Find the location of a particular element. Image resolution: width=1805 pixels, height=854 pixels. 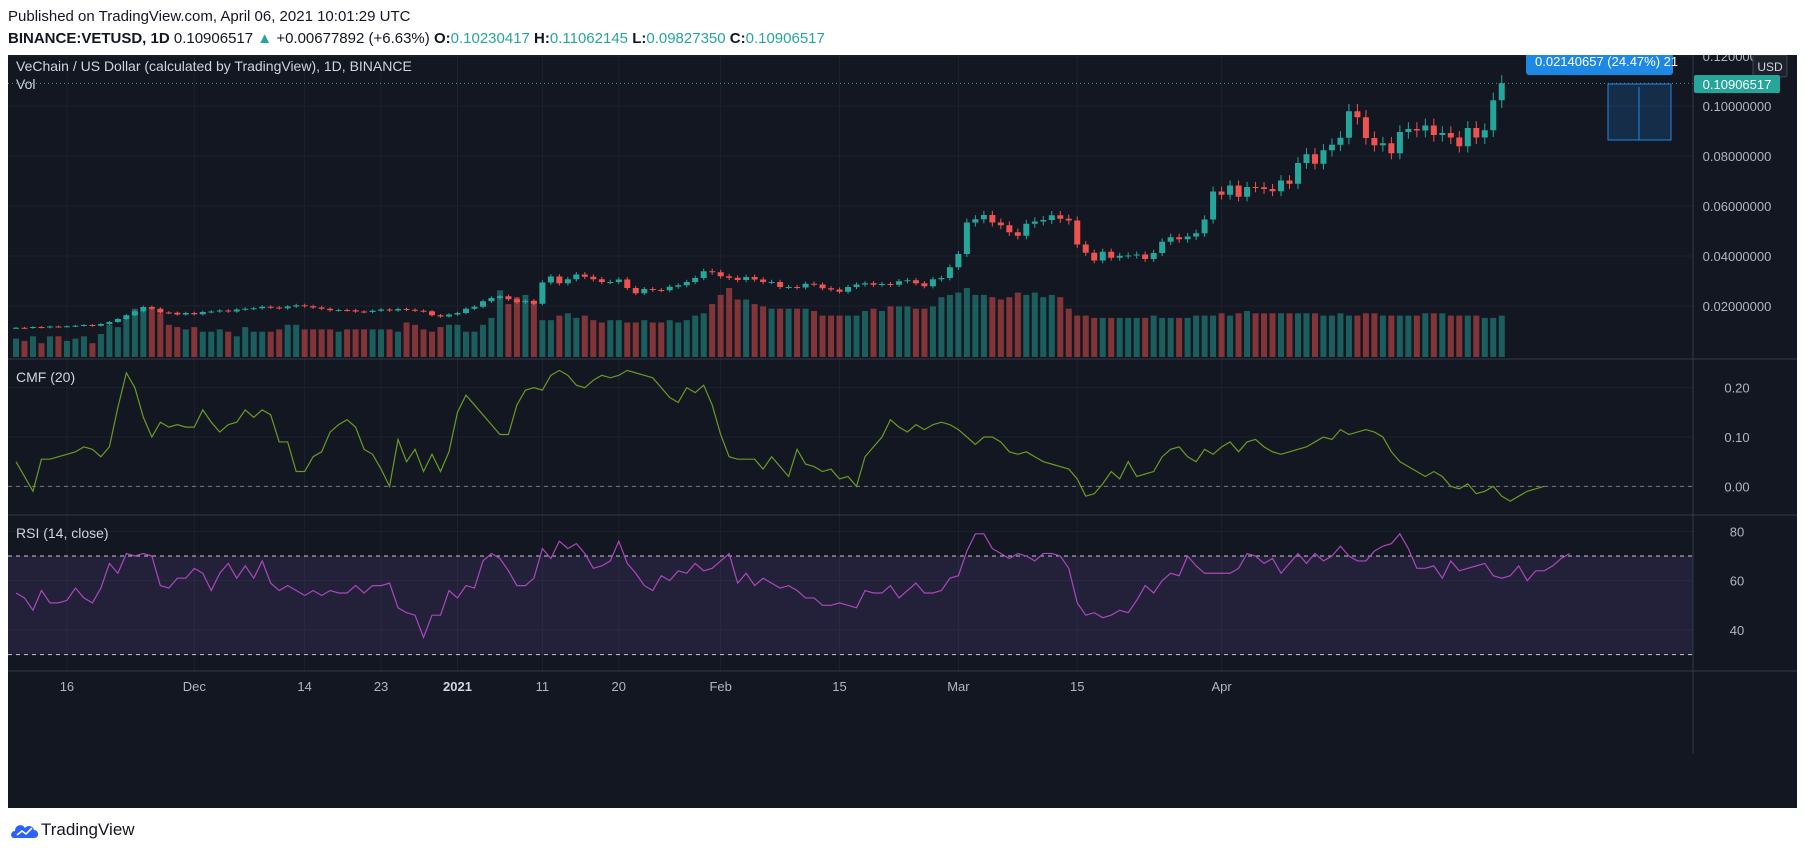

rsi-band-fill is located at coordinates (850, 605).